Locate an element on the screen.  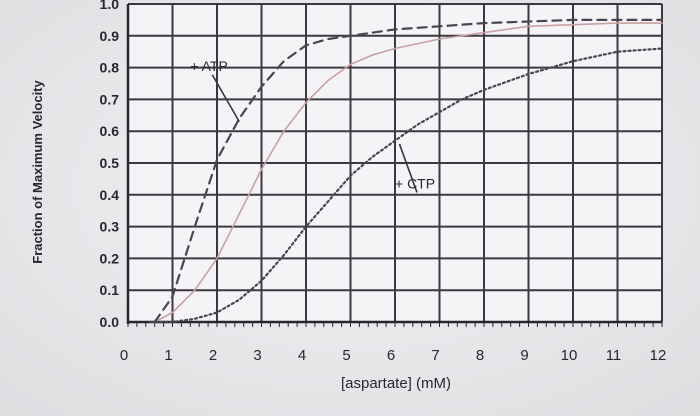
y-tick-label: 0.1 is located at coordinates (110, 290).